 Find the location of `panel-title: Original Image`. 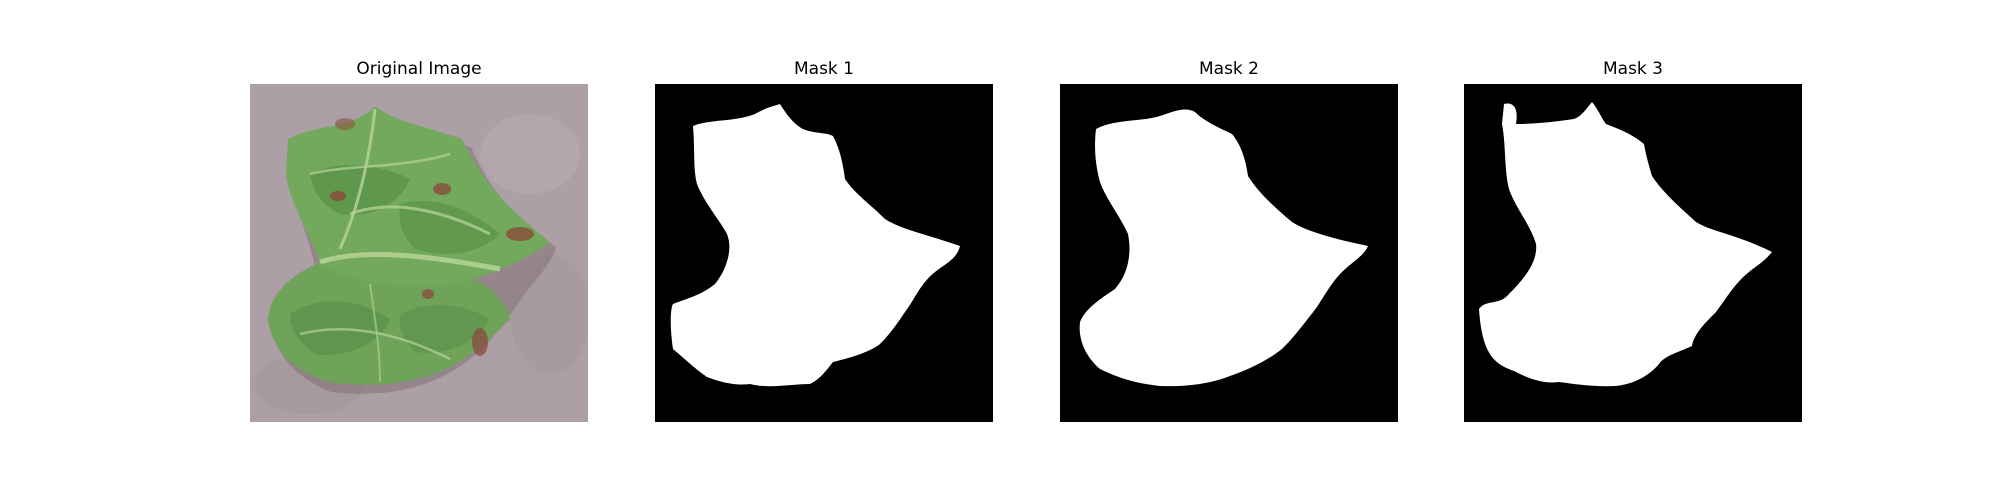

panel-title: Original Image is located at coordinates (419, 69).